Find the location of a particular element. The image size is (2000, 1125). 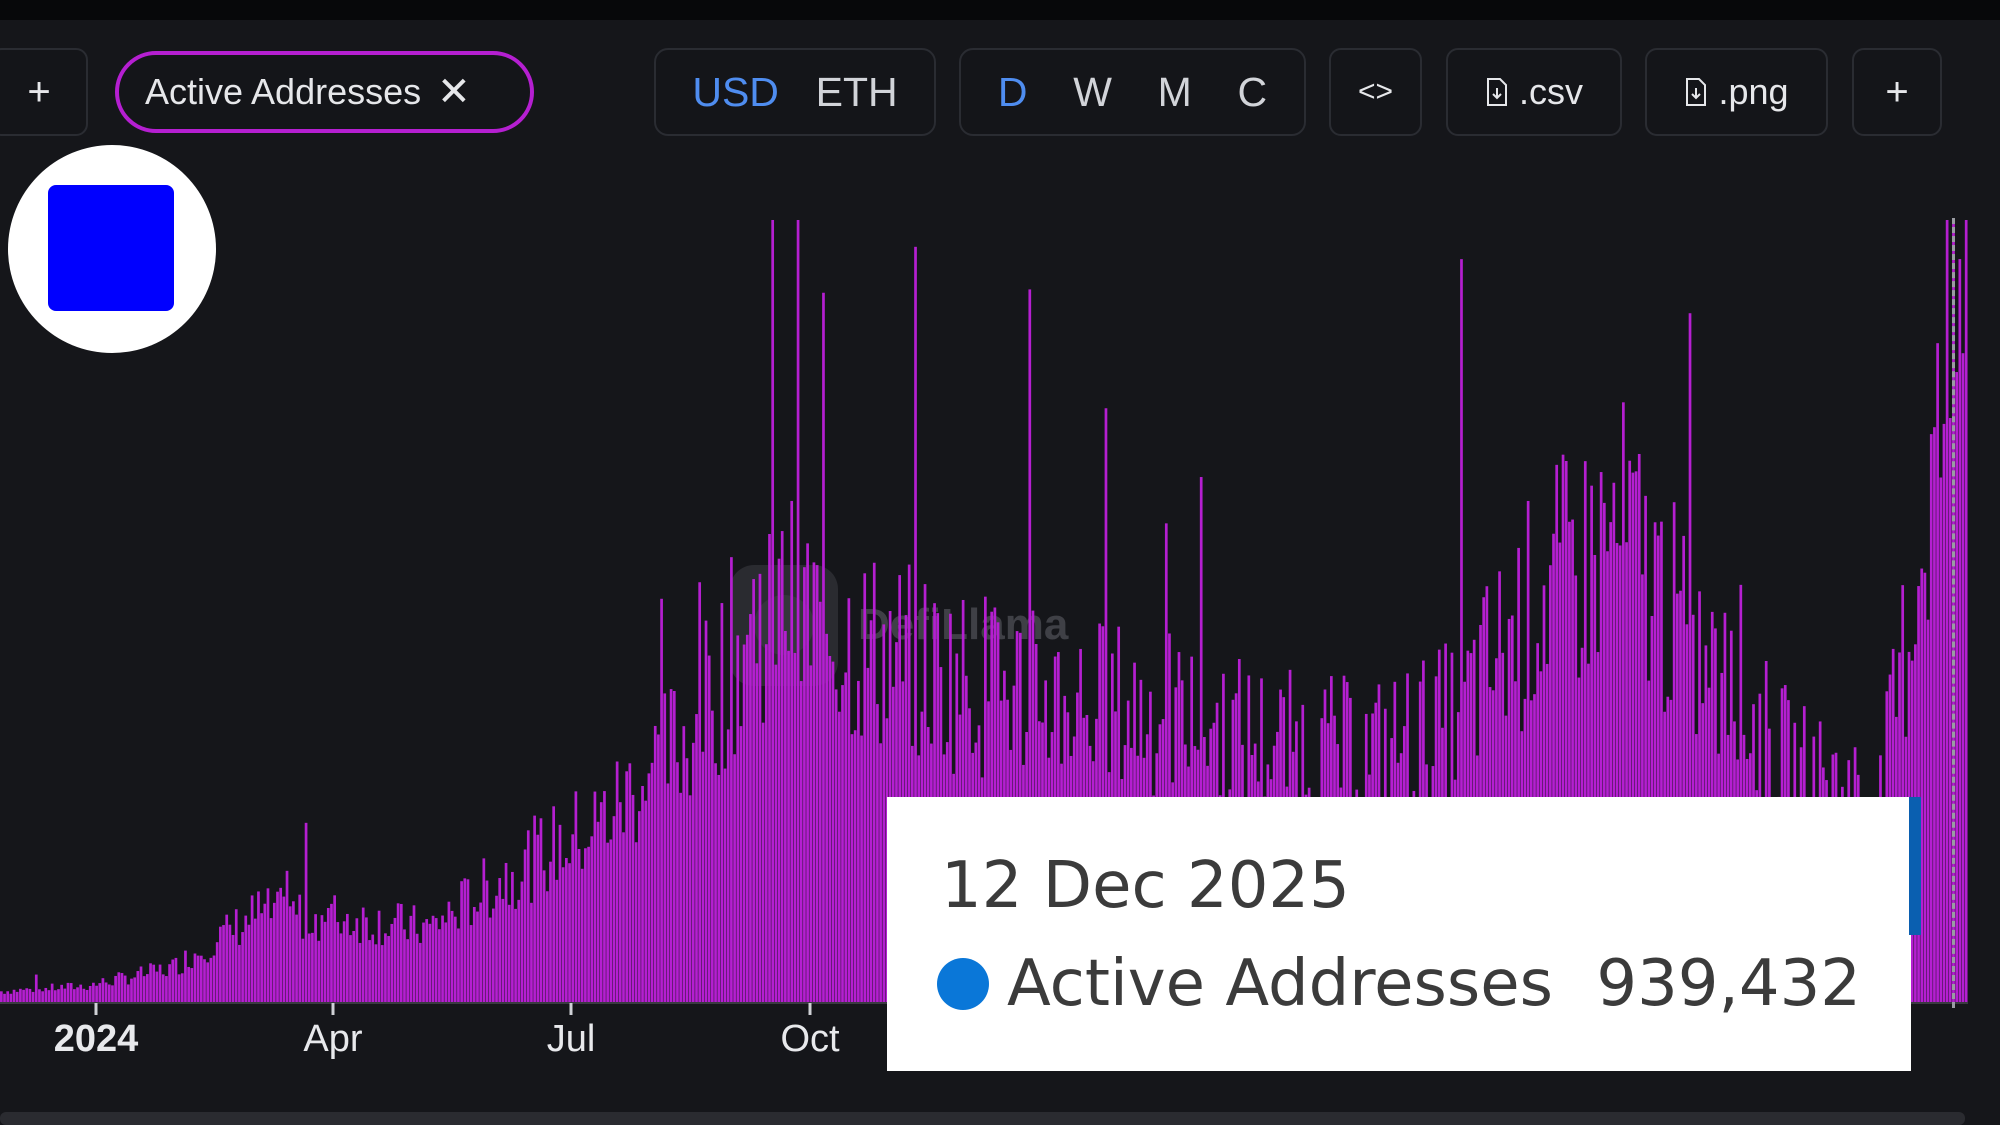

period-week-option: W is located at coordinates (1092, 91).